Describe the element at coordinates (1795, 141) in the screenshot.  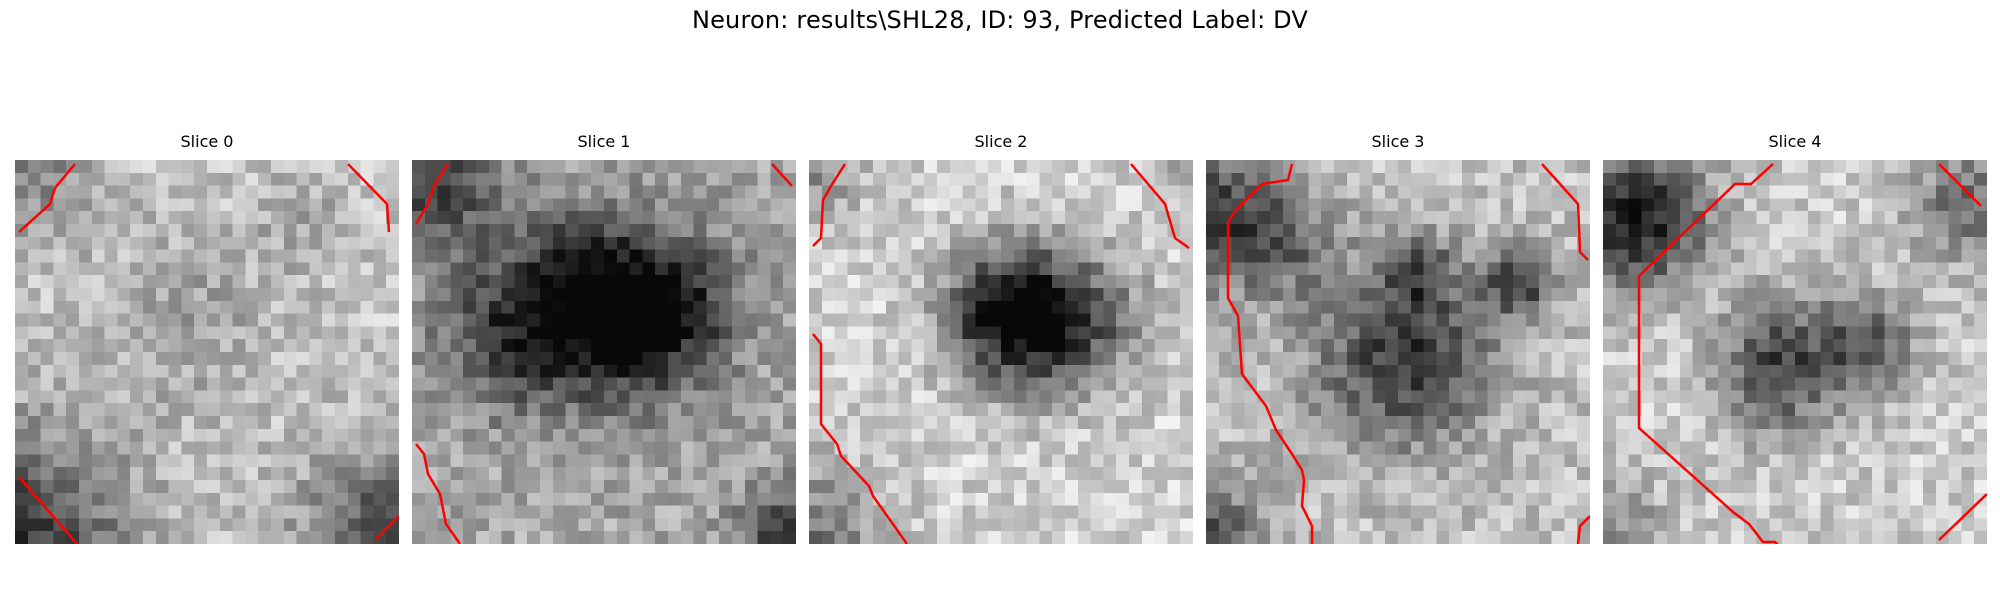
I see `slice-title-4: Slice 4` at that location.